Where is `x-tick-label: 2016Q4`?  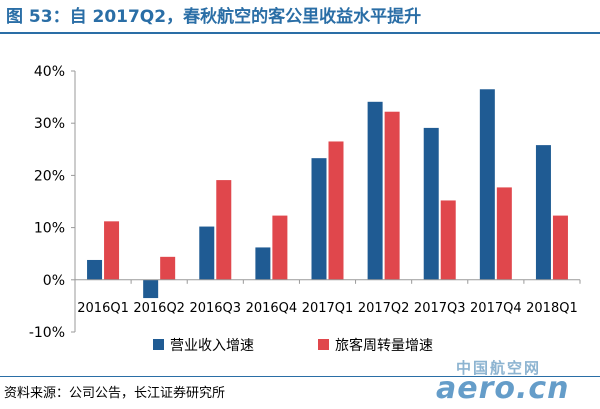 x-tick-label: 2016Q4 is located at coordinates (272, 308).